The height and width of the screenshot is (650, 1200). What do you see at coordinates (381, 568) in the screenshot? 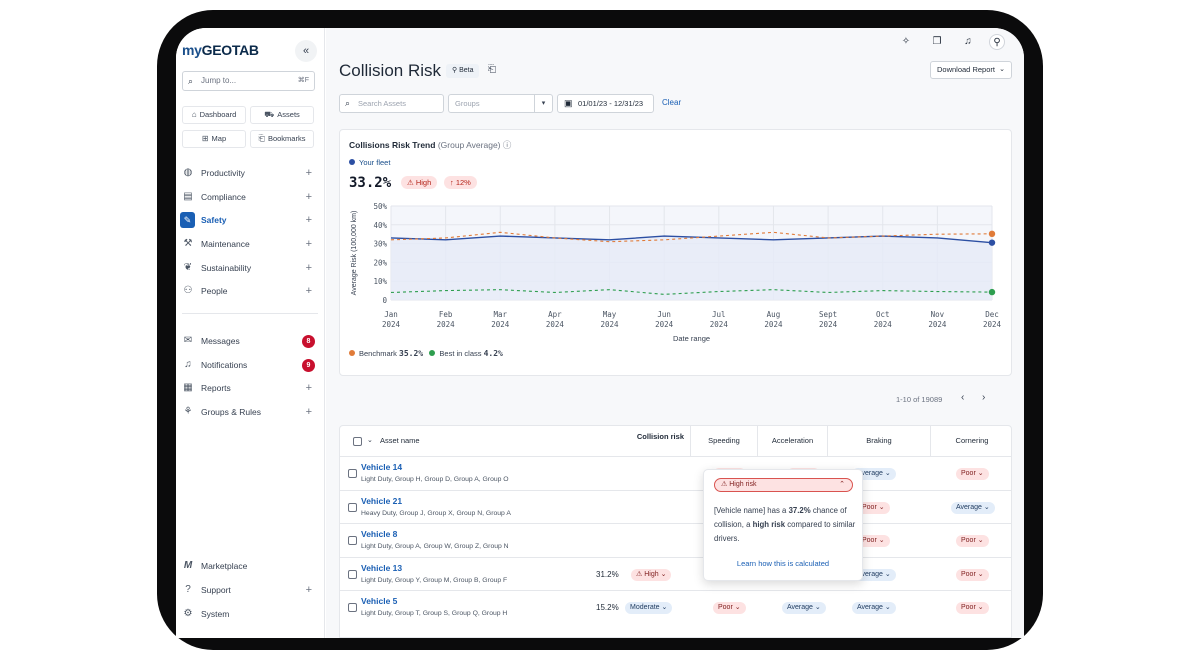
I see `vehicle-name-link: Vehicle 13` at bounding box center [381, 568].